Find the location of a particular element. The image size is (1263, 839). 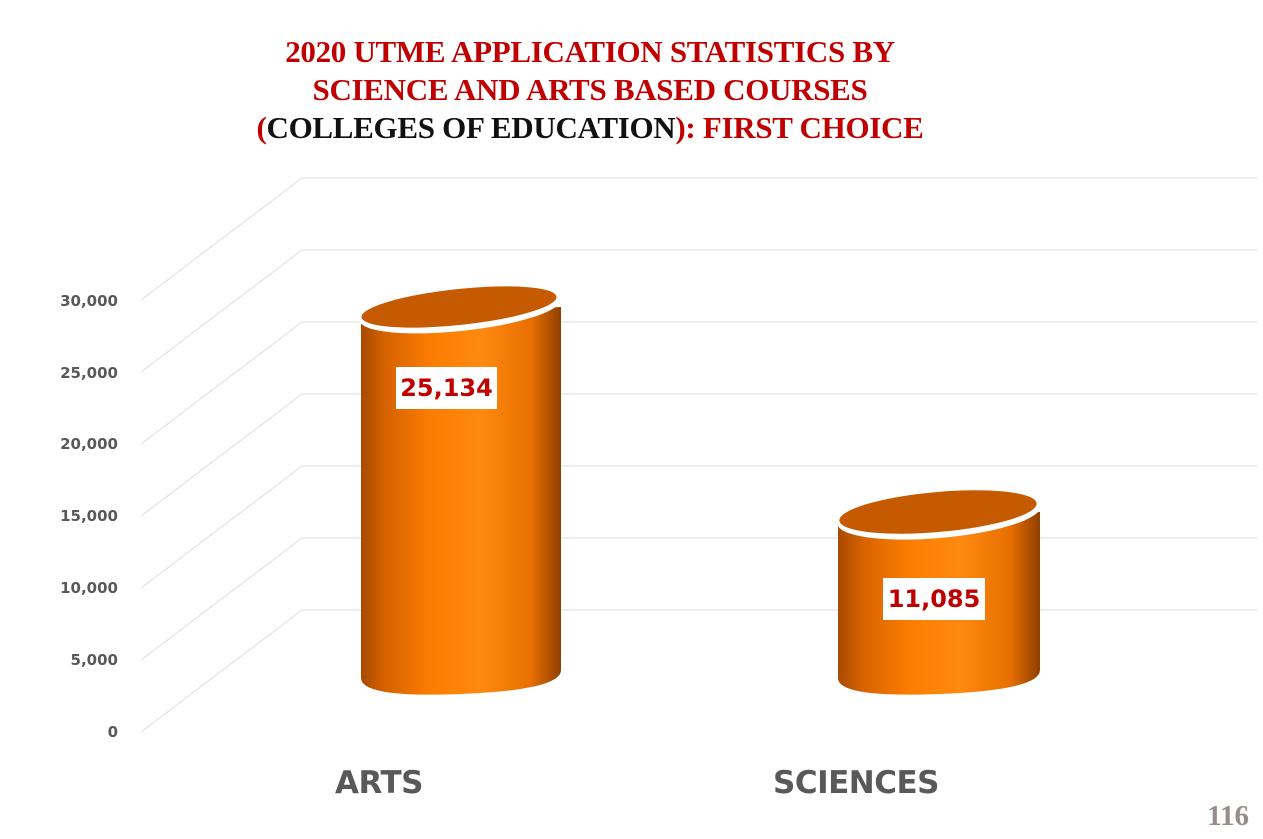

y-tick-15000: 15,000 is located at coordinates (89, 516).